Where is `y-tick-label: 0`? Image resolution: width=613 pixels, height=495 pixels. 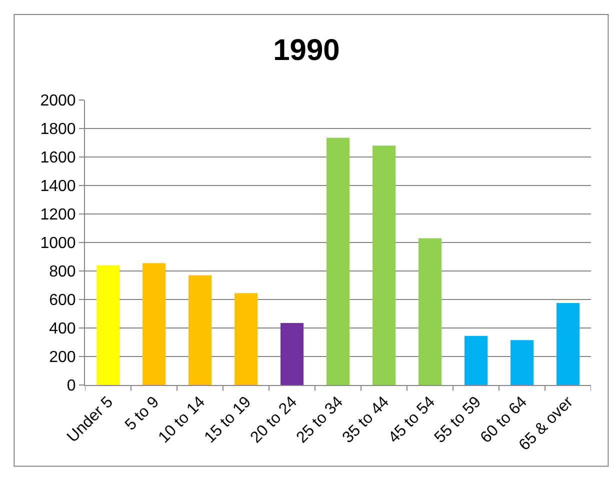 y-tick-label: 0 is located at coordinates (71, 386).